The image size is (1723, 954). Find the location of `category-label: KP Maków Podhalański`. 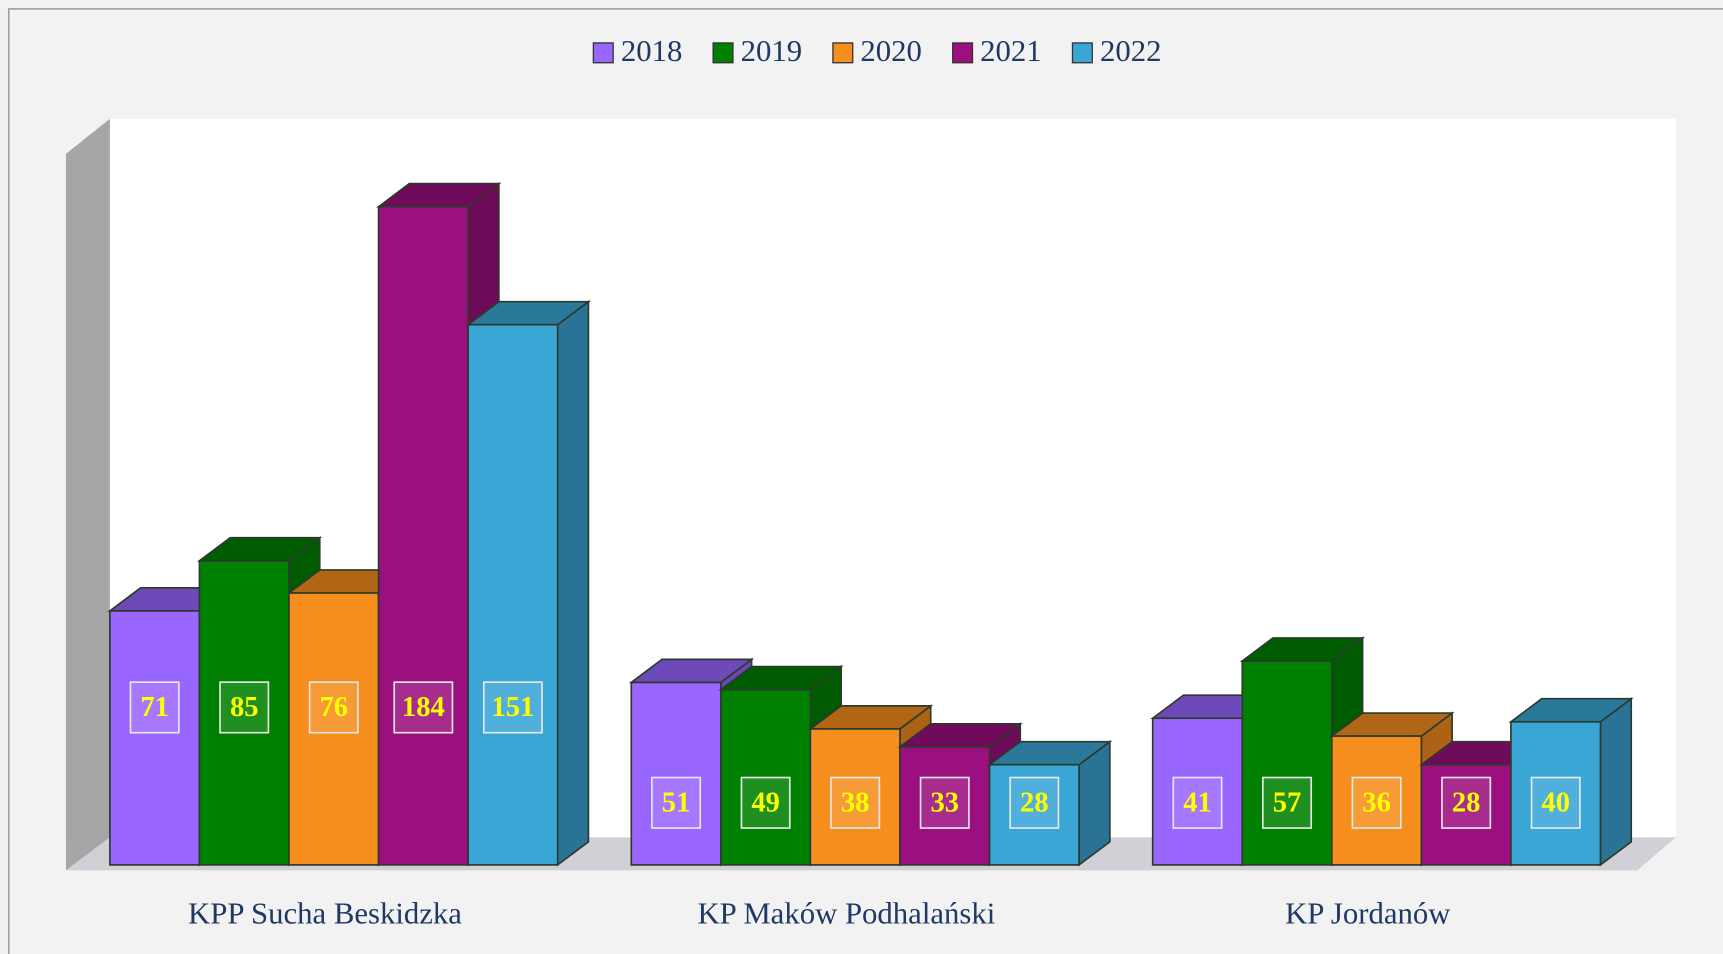

category-label: KP Maków Podhalański is located at coordinates (846, 914).